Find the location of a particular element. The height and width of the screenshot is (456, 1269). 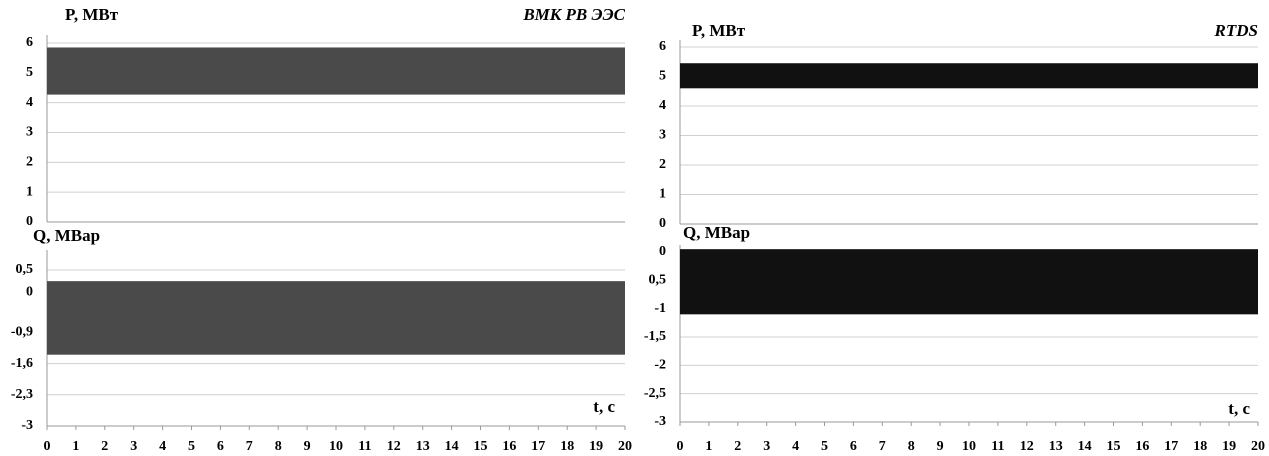

panel-title: RTDS is located at coordinates (1236, 30).